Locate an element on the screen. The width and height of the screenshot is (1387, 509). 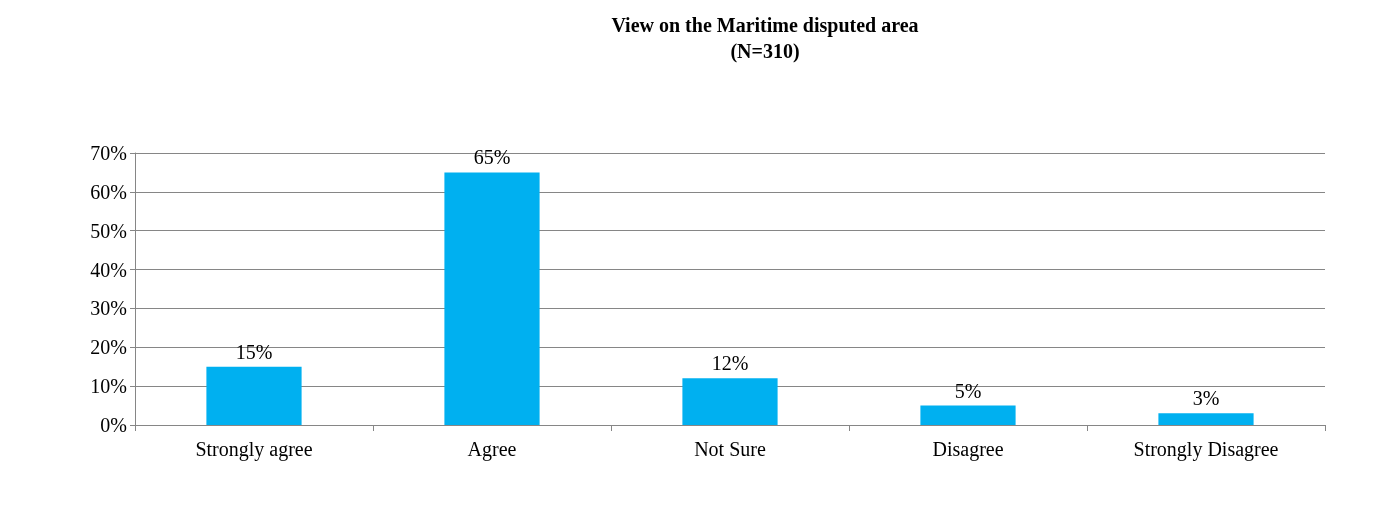
y-tick-label: 60% is located at coordinates (108, 191).